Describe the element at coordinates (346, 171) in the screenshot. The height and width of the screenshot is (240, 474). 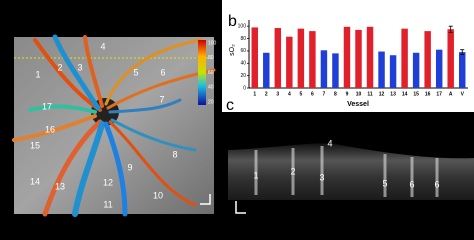
I see `vessel-shadows` at that location.